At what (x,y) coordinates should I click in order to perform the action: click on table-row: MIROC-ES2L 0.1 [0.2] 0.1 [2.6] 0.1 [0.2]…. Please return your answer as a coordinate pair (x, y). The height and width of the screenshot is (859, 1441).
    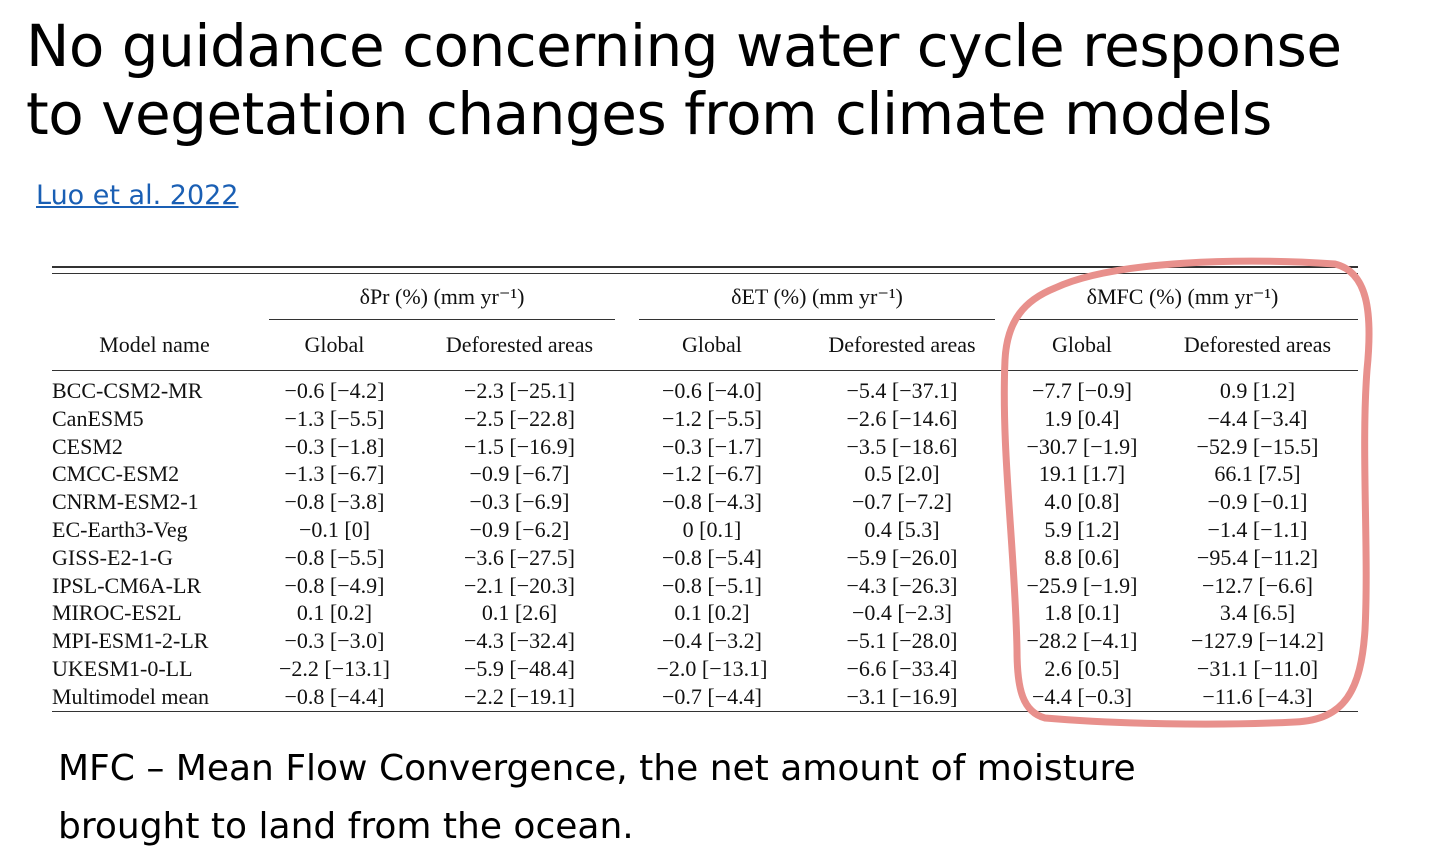
    Looking at the image, I should click on (705, 613).